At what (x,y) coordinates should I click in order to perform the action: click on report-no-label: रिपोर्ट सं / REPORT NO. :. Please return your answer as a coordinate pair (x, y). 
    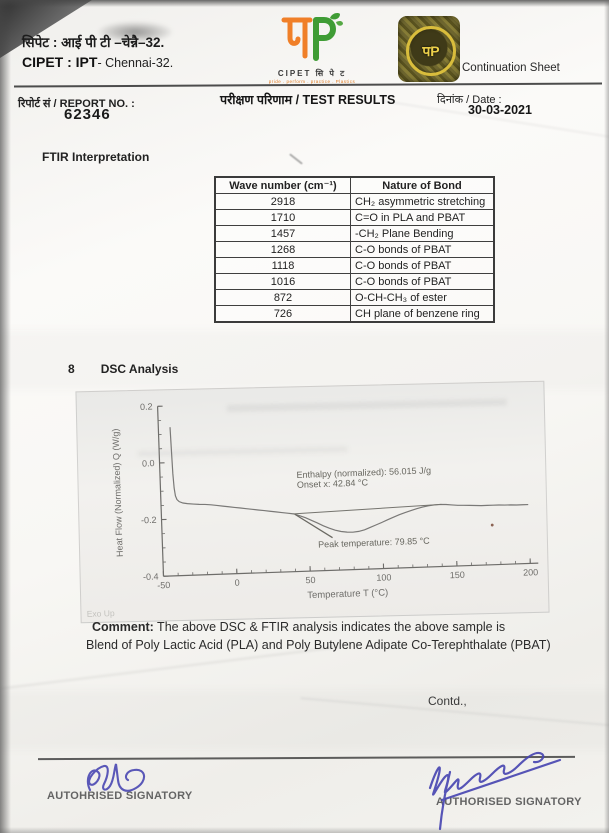
    Looking at the image, I should click on (76, 104).